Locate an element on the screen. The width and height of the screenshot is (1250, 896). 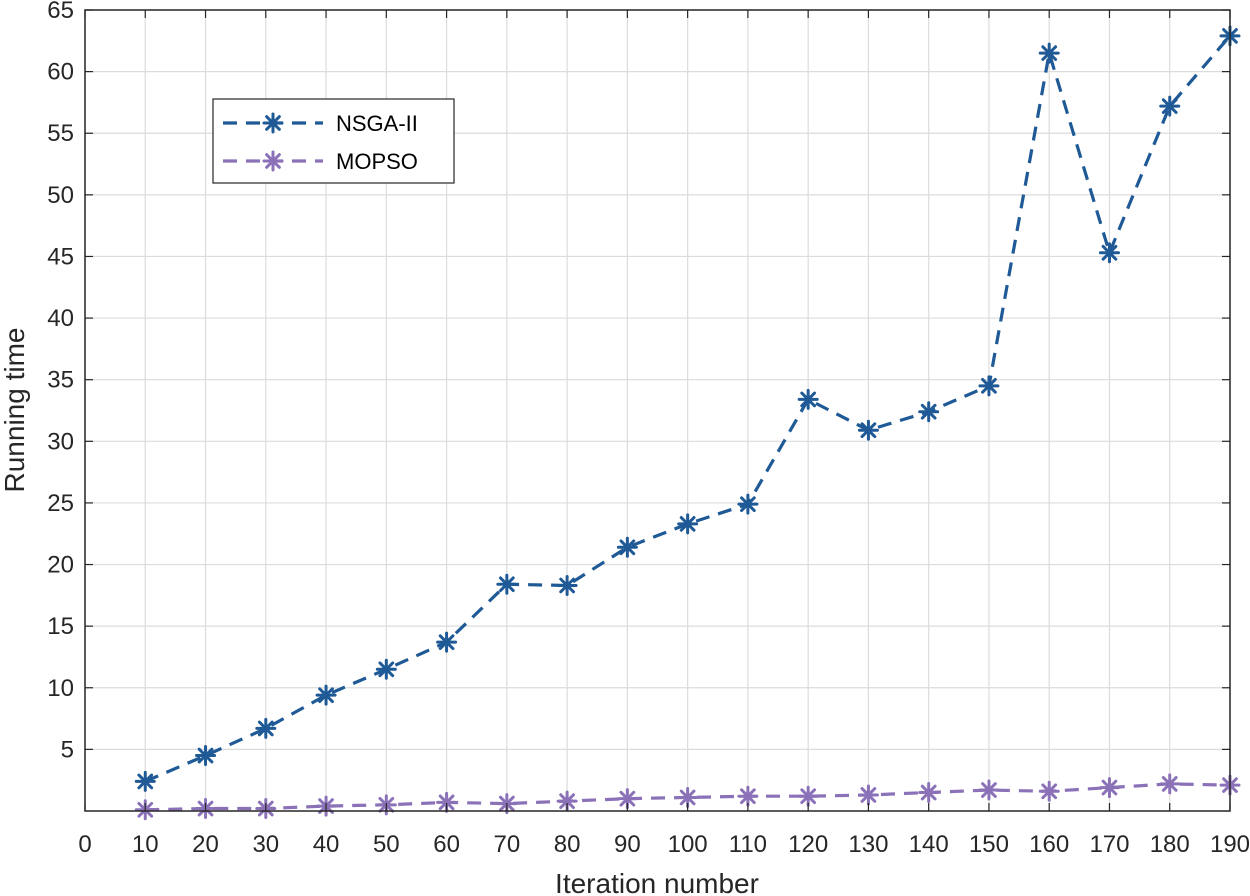
y-tick-label-10: 10 is located at coordinates (60, 688).